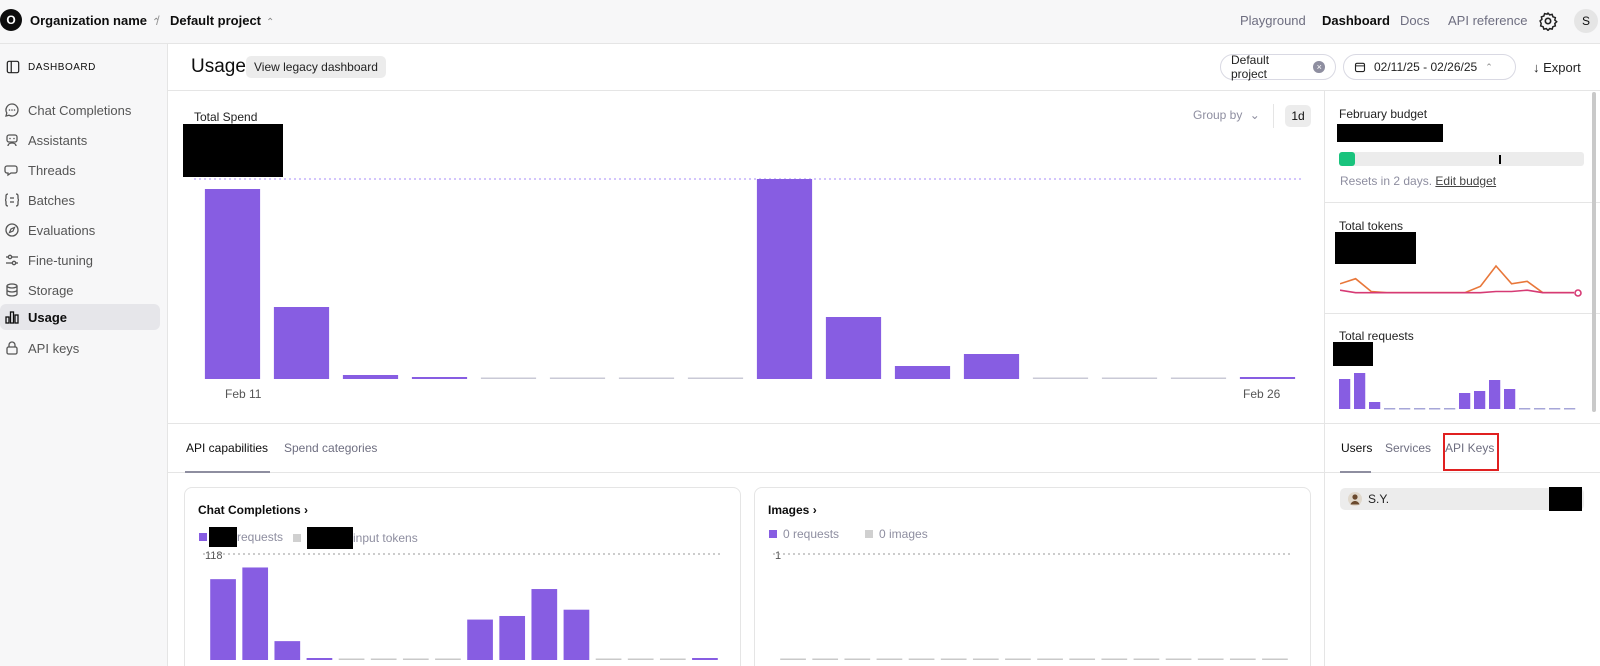 This screenshot has width=1600, height=666. What do you see at coordinates (1273, 20) in the screenshot?
I see `nav-playground: Playground` at bounding box center [1273, 20].